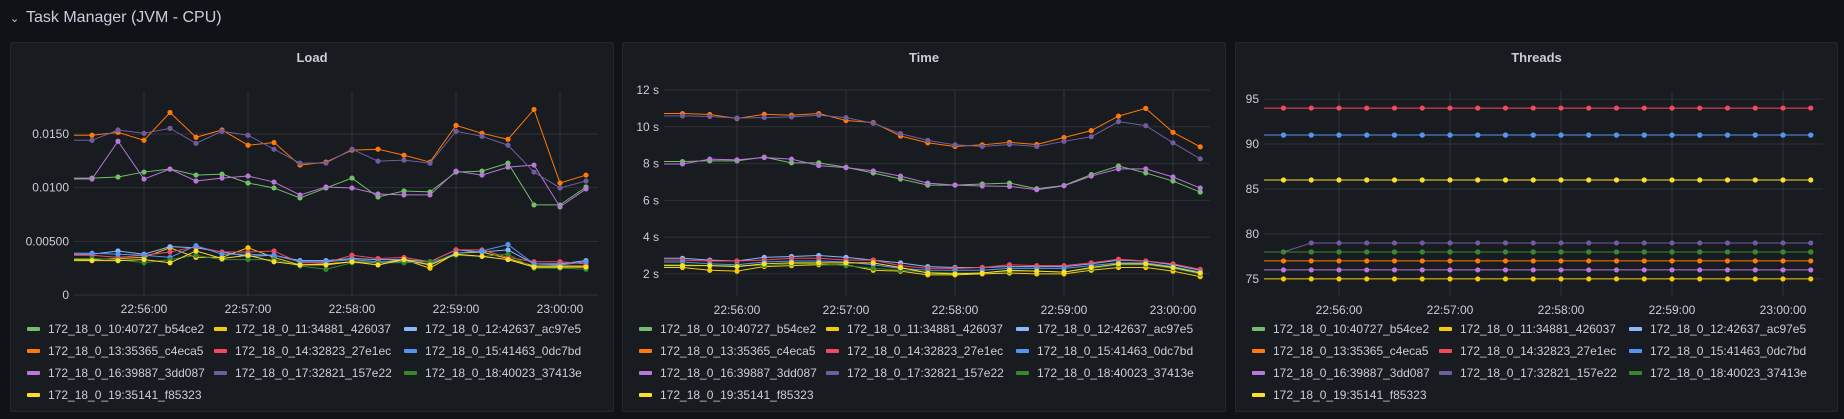 The width and height of the screenshot is (1844, 419). What do you see at coordinates (1111, 373) in the screenshot?
I see `legend-item: 172_18_0_18:40023_37413e` at bounding box center [1111, 373].